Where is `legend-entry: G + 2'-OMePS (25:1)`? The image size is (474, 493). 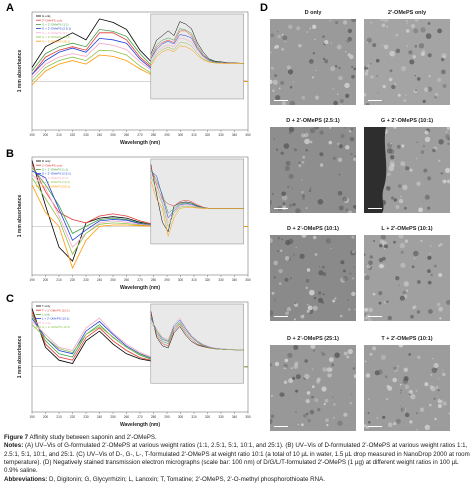
legend-entry: G + 2'-OMePS (25:1) is located at coordinates (56, 41).